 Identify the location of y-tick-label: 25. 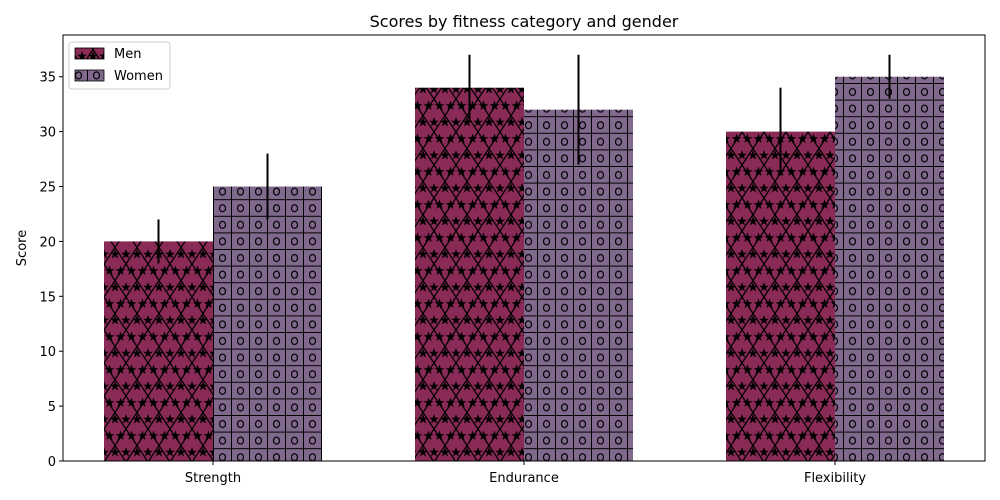
(47, 188).